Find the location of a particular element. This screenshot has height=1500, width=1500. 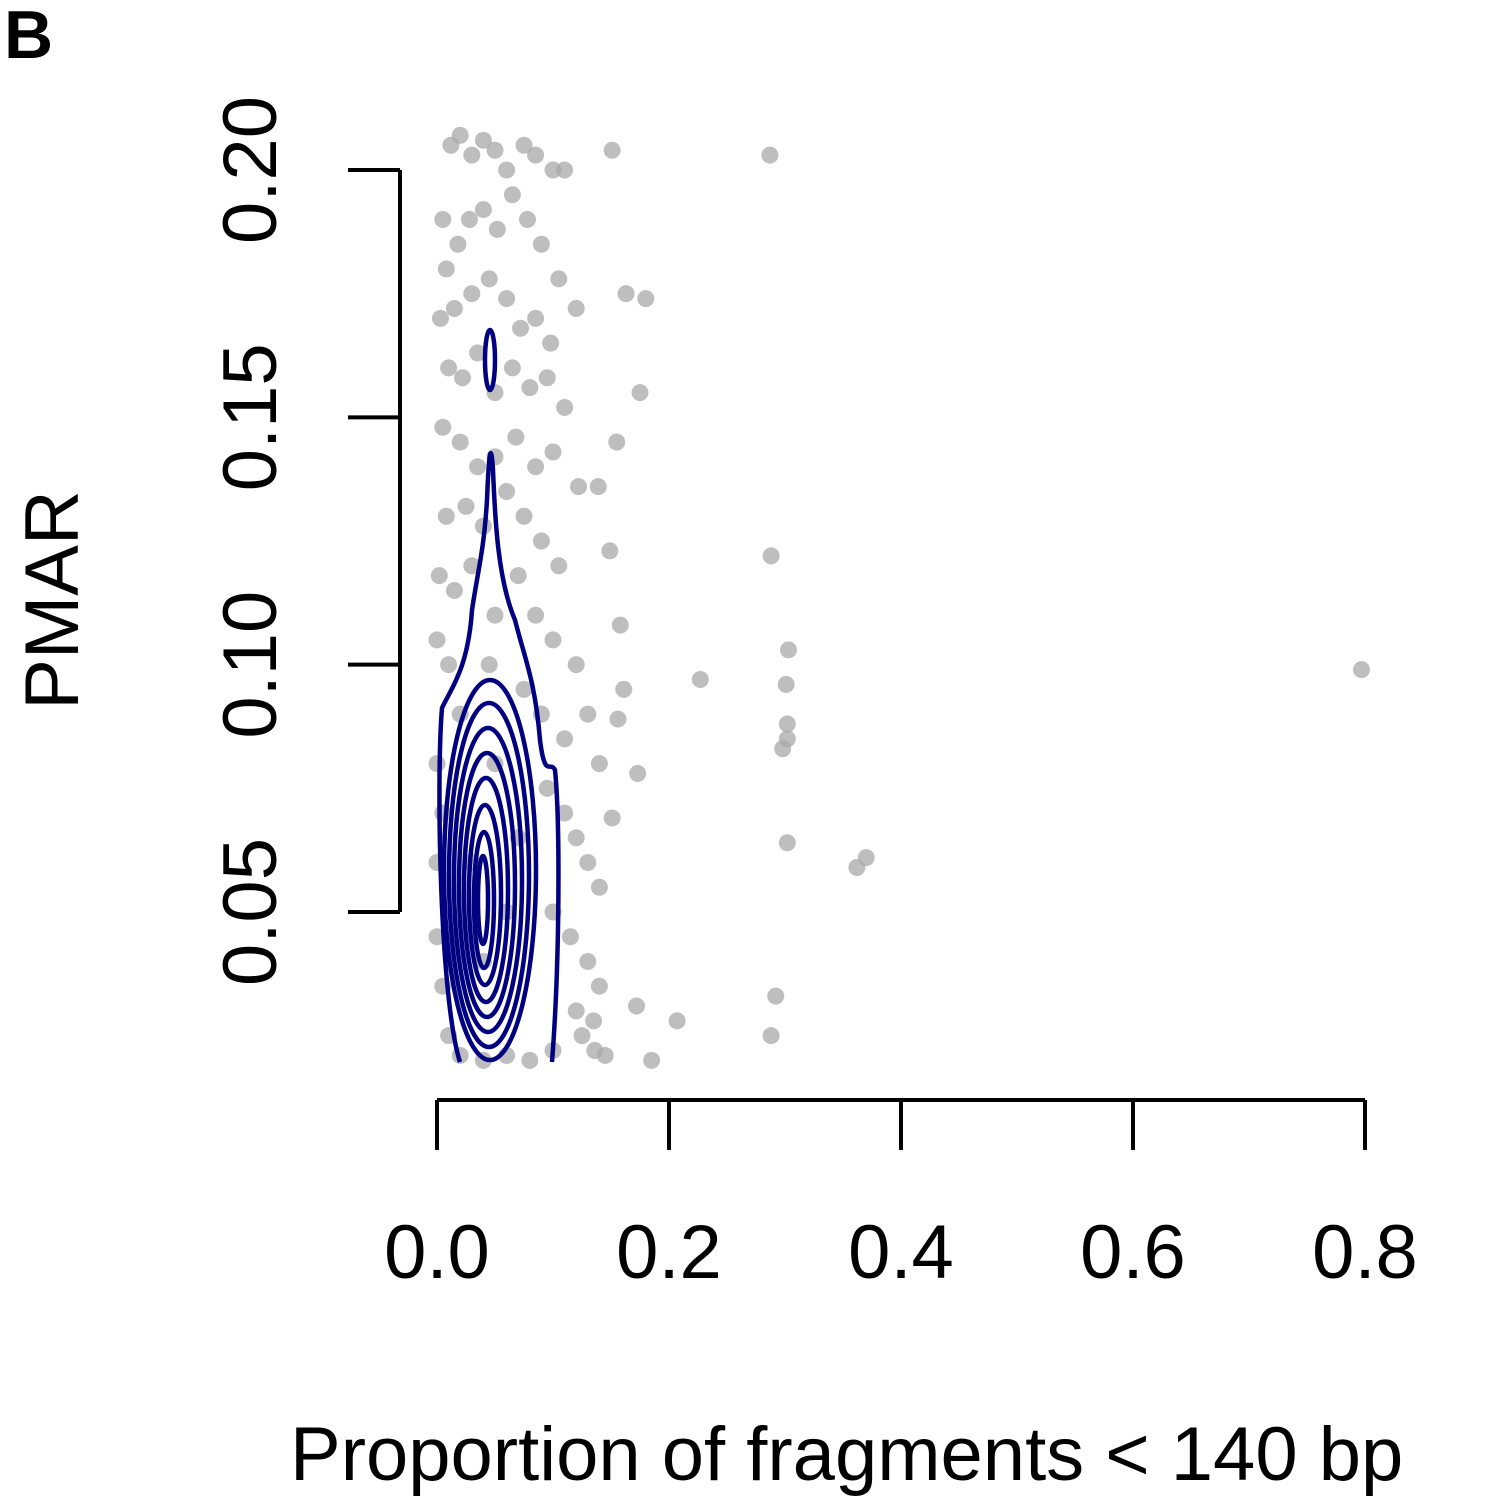

y-tick-label: 0.10 is located at coordinates (250, 665).